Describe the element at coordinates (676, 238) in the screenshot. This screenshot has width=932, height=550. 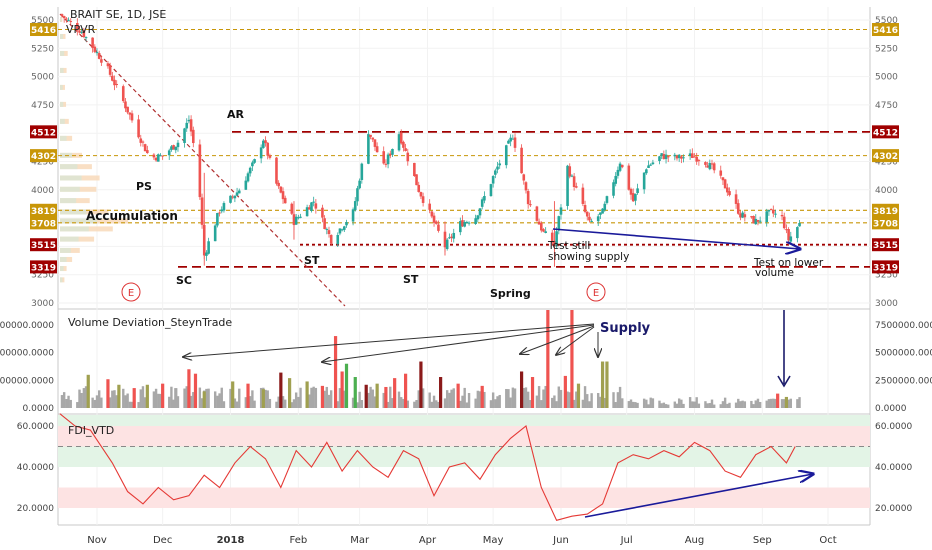
I see `price-divergence-arrow` at that location.